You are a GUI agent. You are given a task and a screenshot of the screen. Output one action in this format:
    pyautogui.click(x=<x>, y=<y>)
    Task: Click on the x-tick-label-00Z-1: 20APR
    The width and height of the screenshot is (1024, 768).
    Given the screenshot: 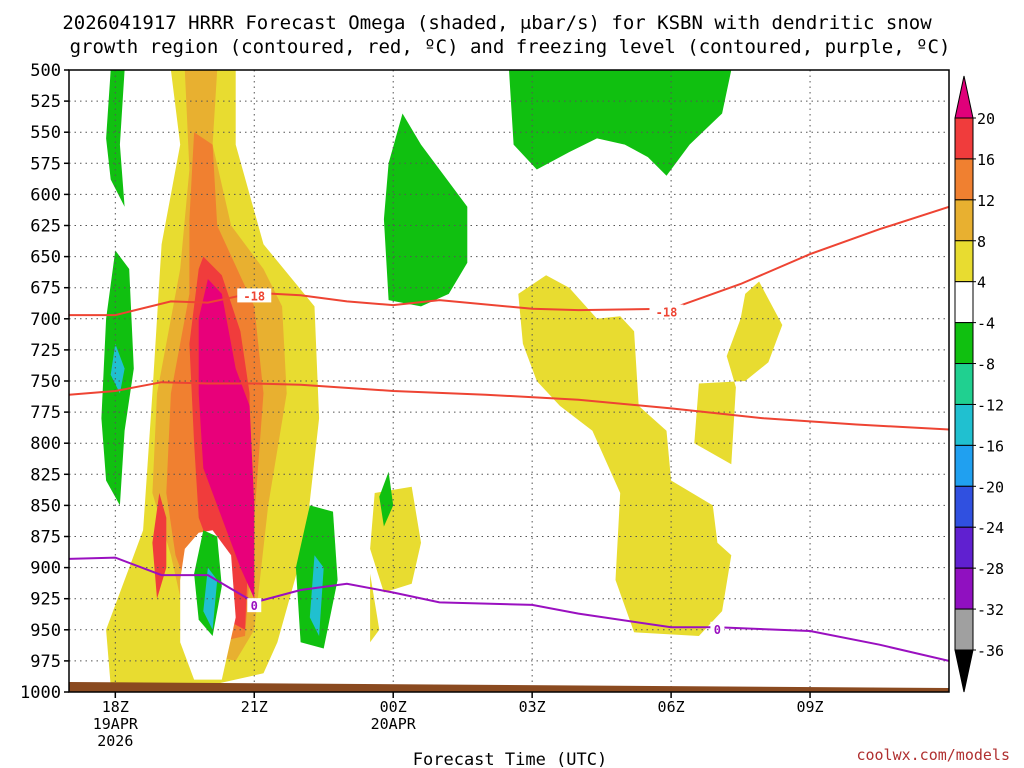 What is the action you would take?
    pyautogui.click(x=394, y=724)
    